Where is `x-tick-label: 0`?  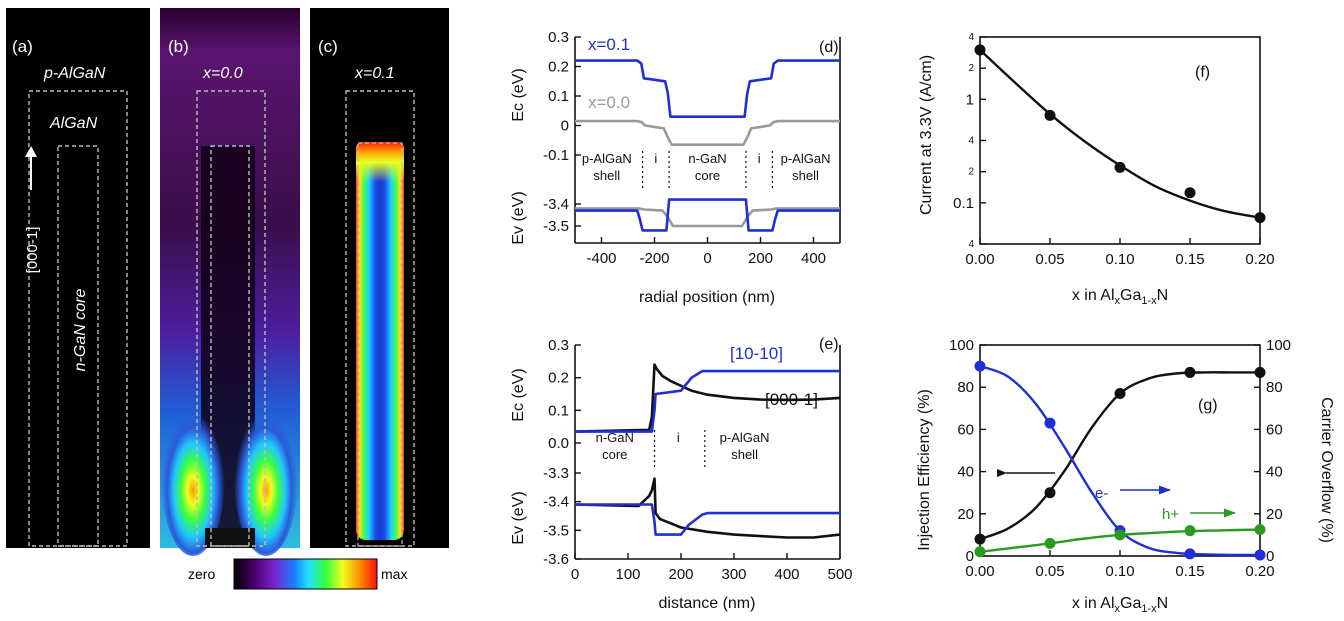 x-tick-label: 0 is located at coordinates (575, 574).